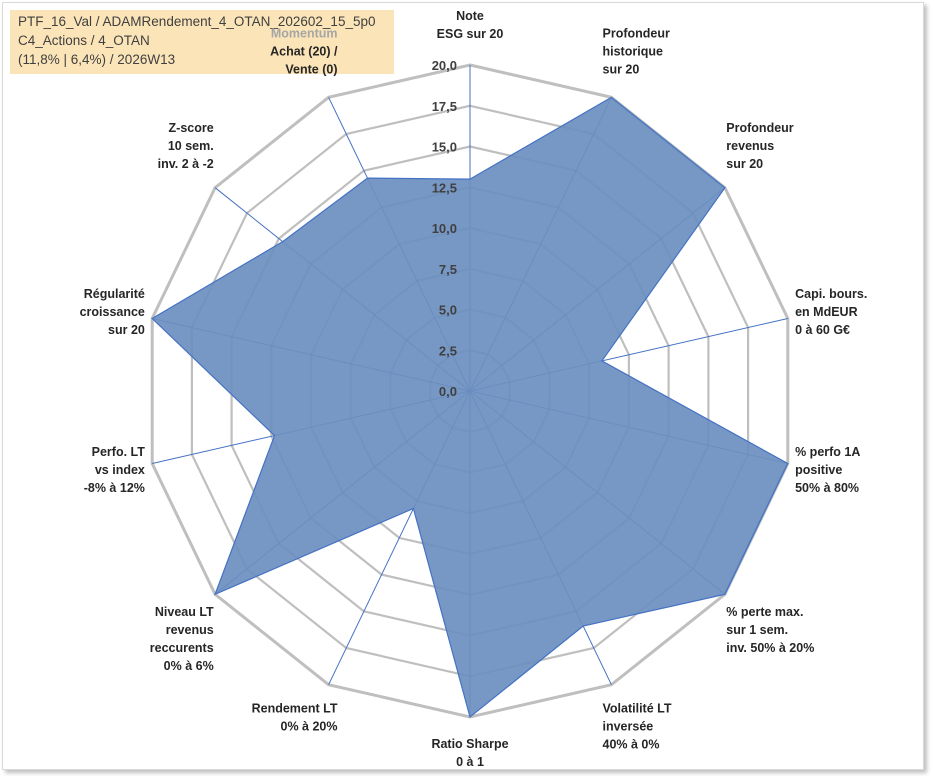 The image size is (932, 776). What do you see at coordinates (191, 128) in the screenshot?
I see `axis-label-line: Z-score` at bounding box center [191, 128].